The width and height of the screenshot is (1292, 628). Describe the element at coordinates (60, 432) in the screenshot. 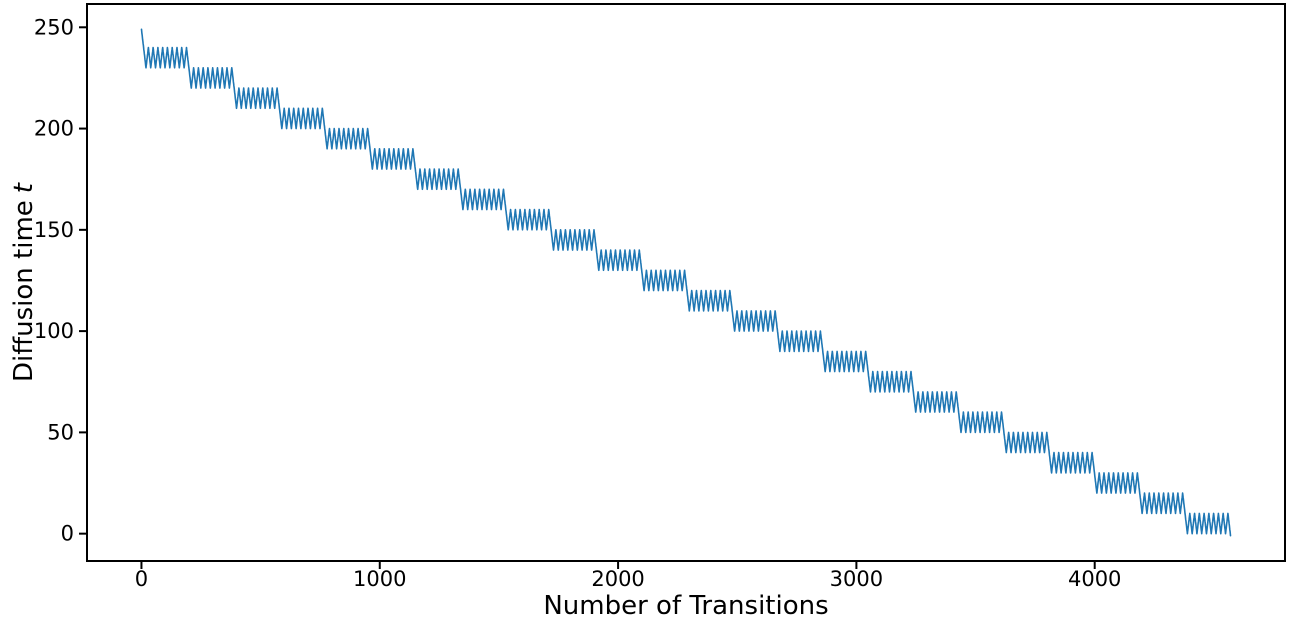

I see `y-tick-label: 50` at that location.